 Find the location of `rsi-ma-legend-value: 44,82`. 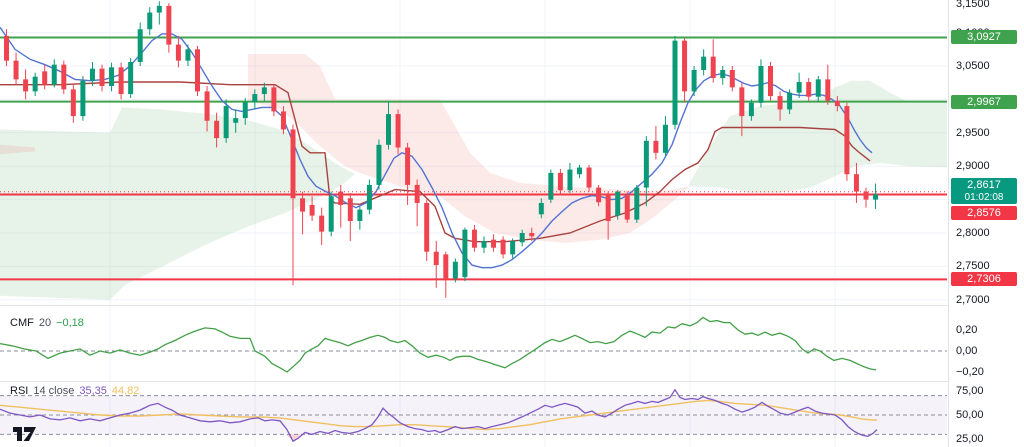

rsi-ma-legend-value: 44,82 is located at coordinates (125, 391).